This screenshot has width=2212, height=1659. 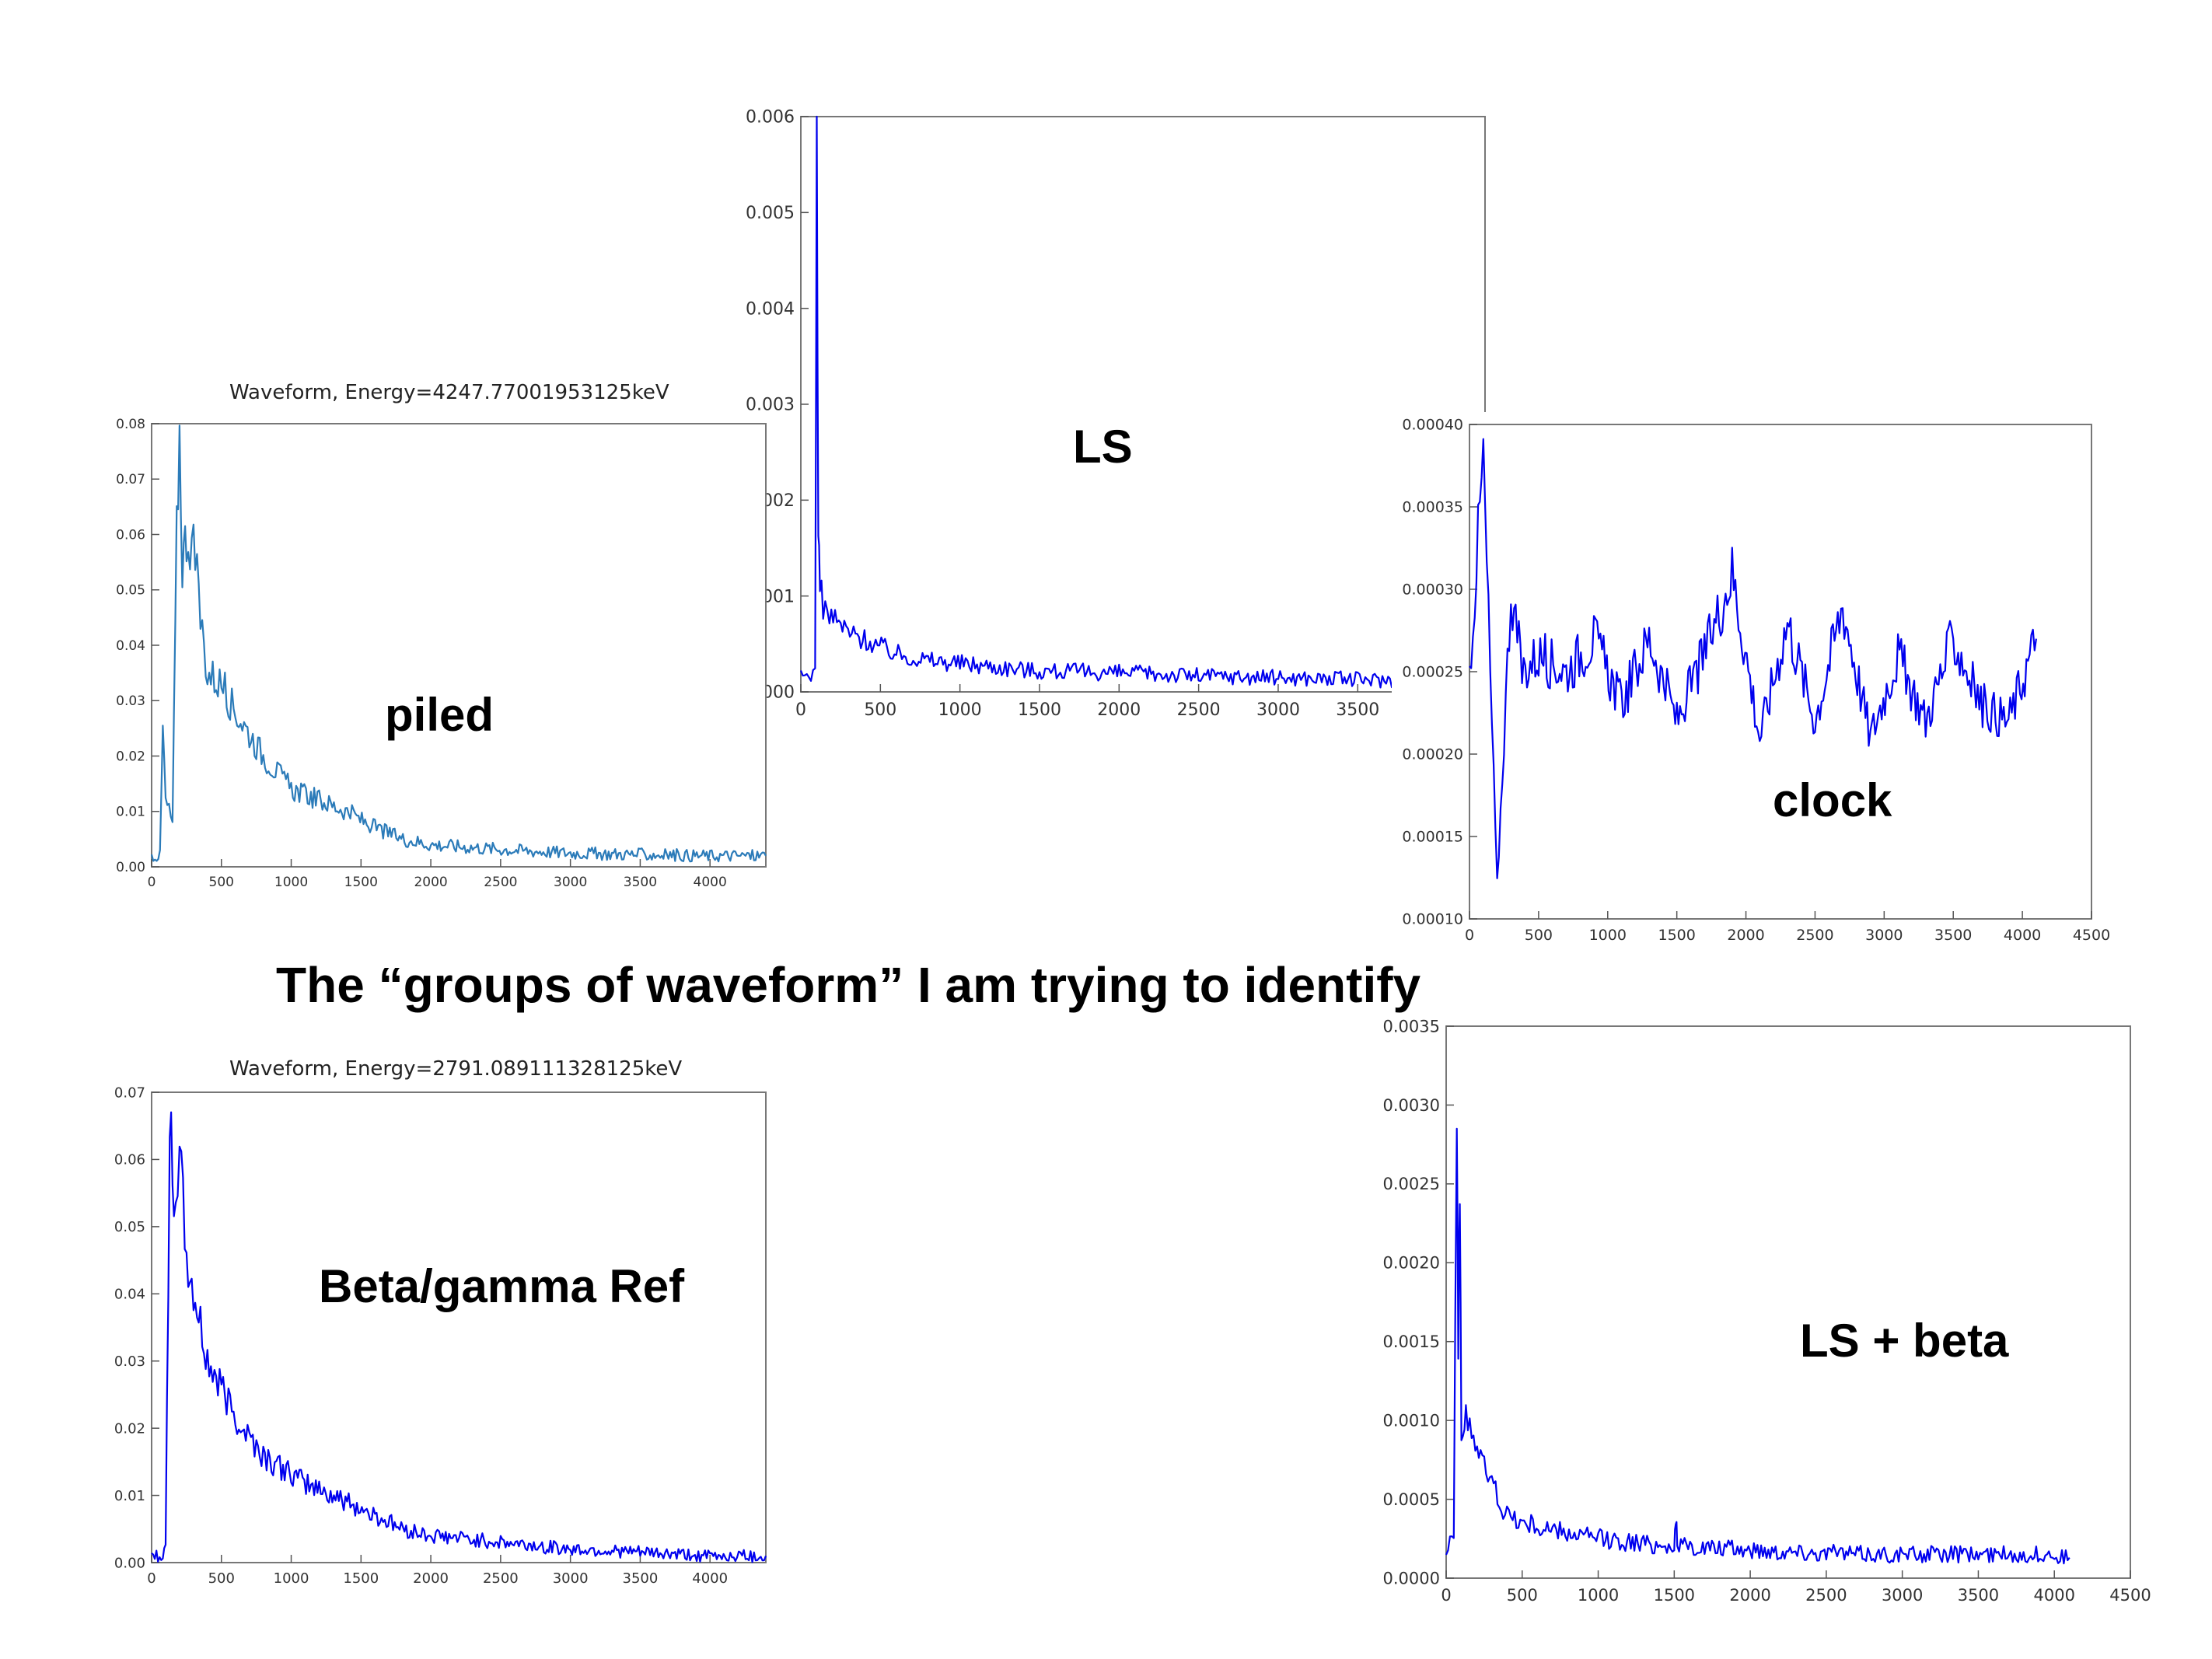 I want to click on piled-ytick-label: 0.00, so click(x=130, y=867).